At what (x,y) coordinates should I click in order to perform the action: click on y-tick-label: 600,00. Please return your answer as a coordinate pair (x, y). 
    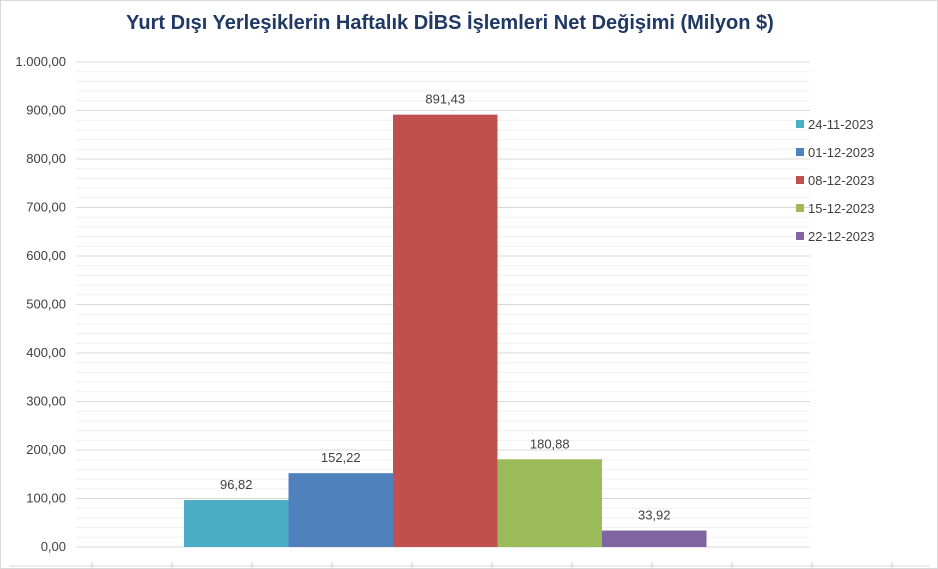
    Looking at the image, I should click on (46, 255).